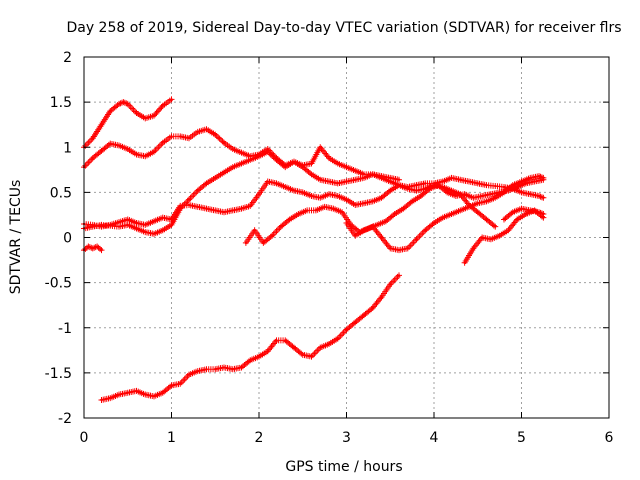  What do you see at coordinates (67, 239) in the screenshot?
I see `y-tick-label: 0` at bounding box center [67, 239].